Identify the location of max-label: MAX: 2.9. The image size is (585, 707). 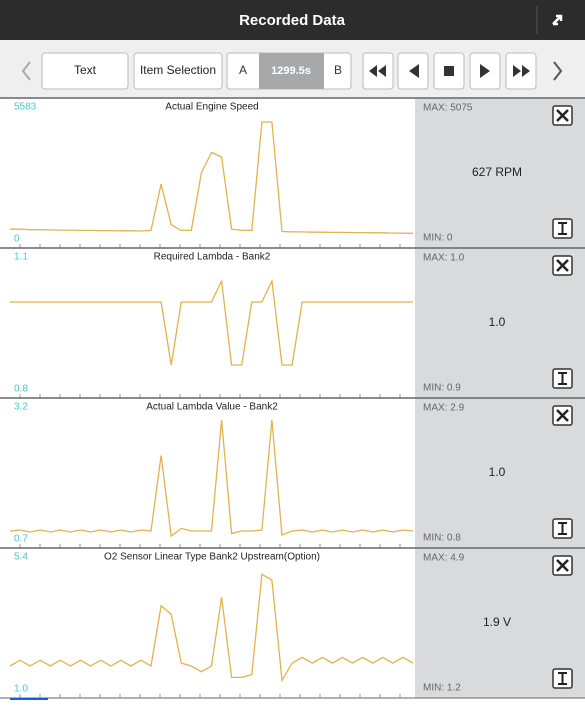
(444, 408).